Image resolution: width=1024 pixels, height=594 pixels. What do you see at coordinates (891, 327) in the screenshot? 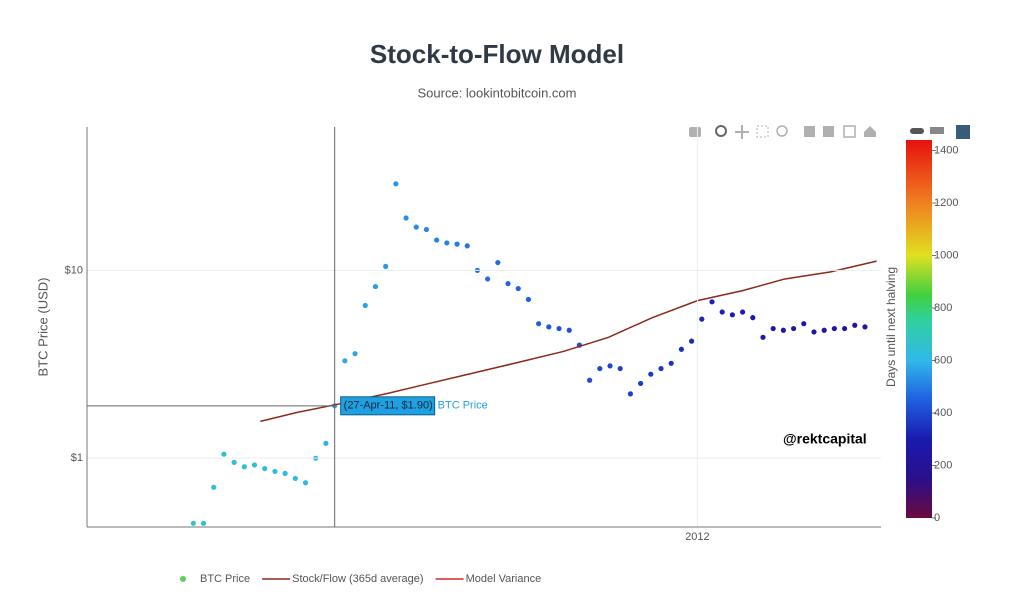
I see `colorbar-title: Days until next halving` at bounding box center [891, 327].